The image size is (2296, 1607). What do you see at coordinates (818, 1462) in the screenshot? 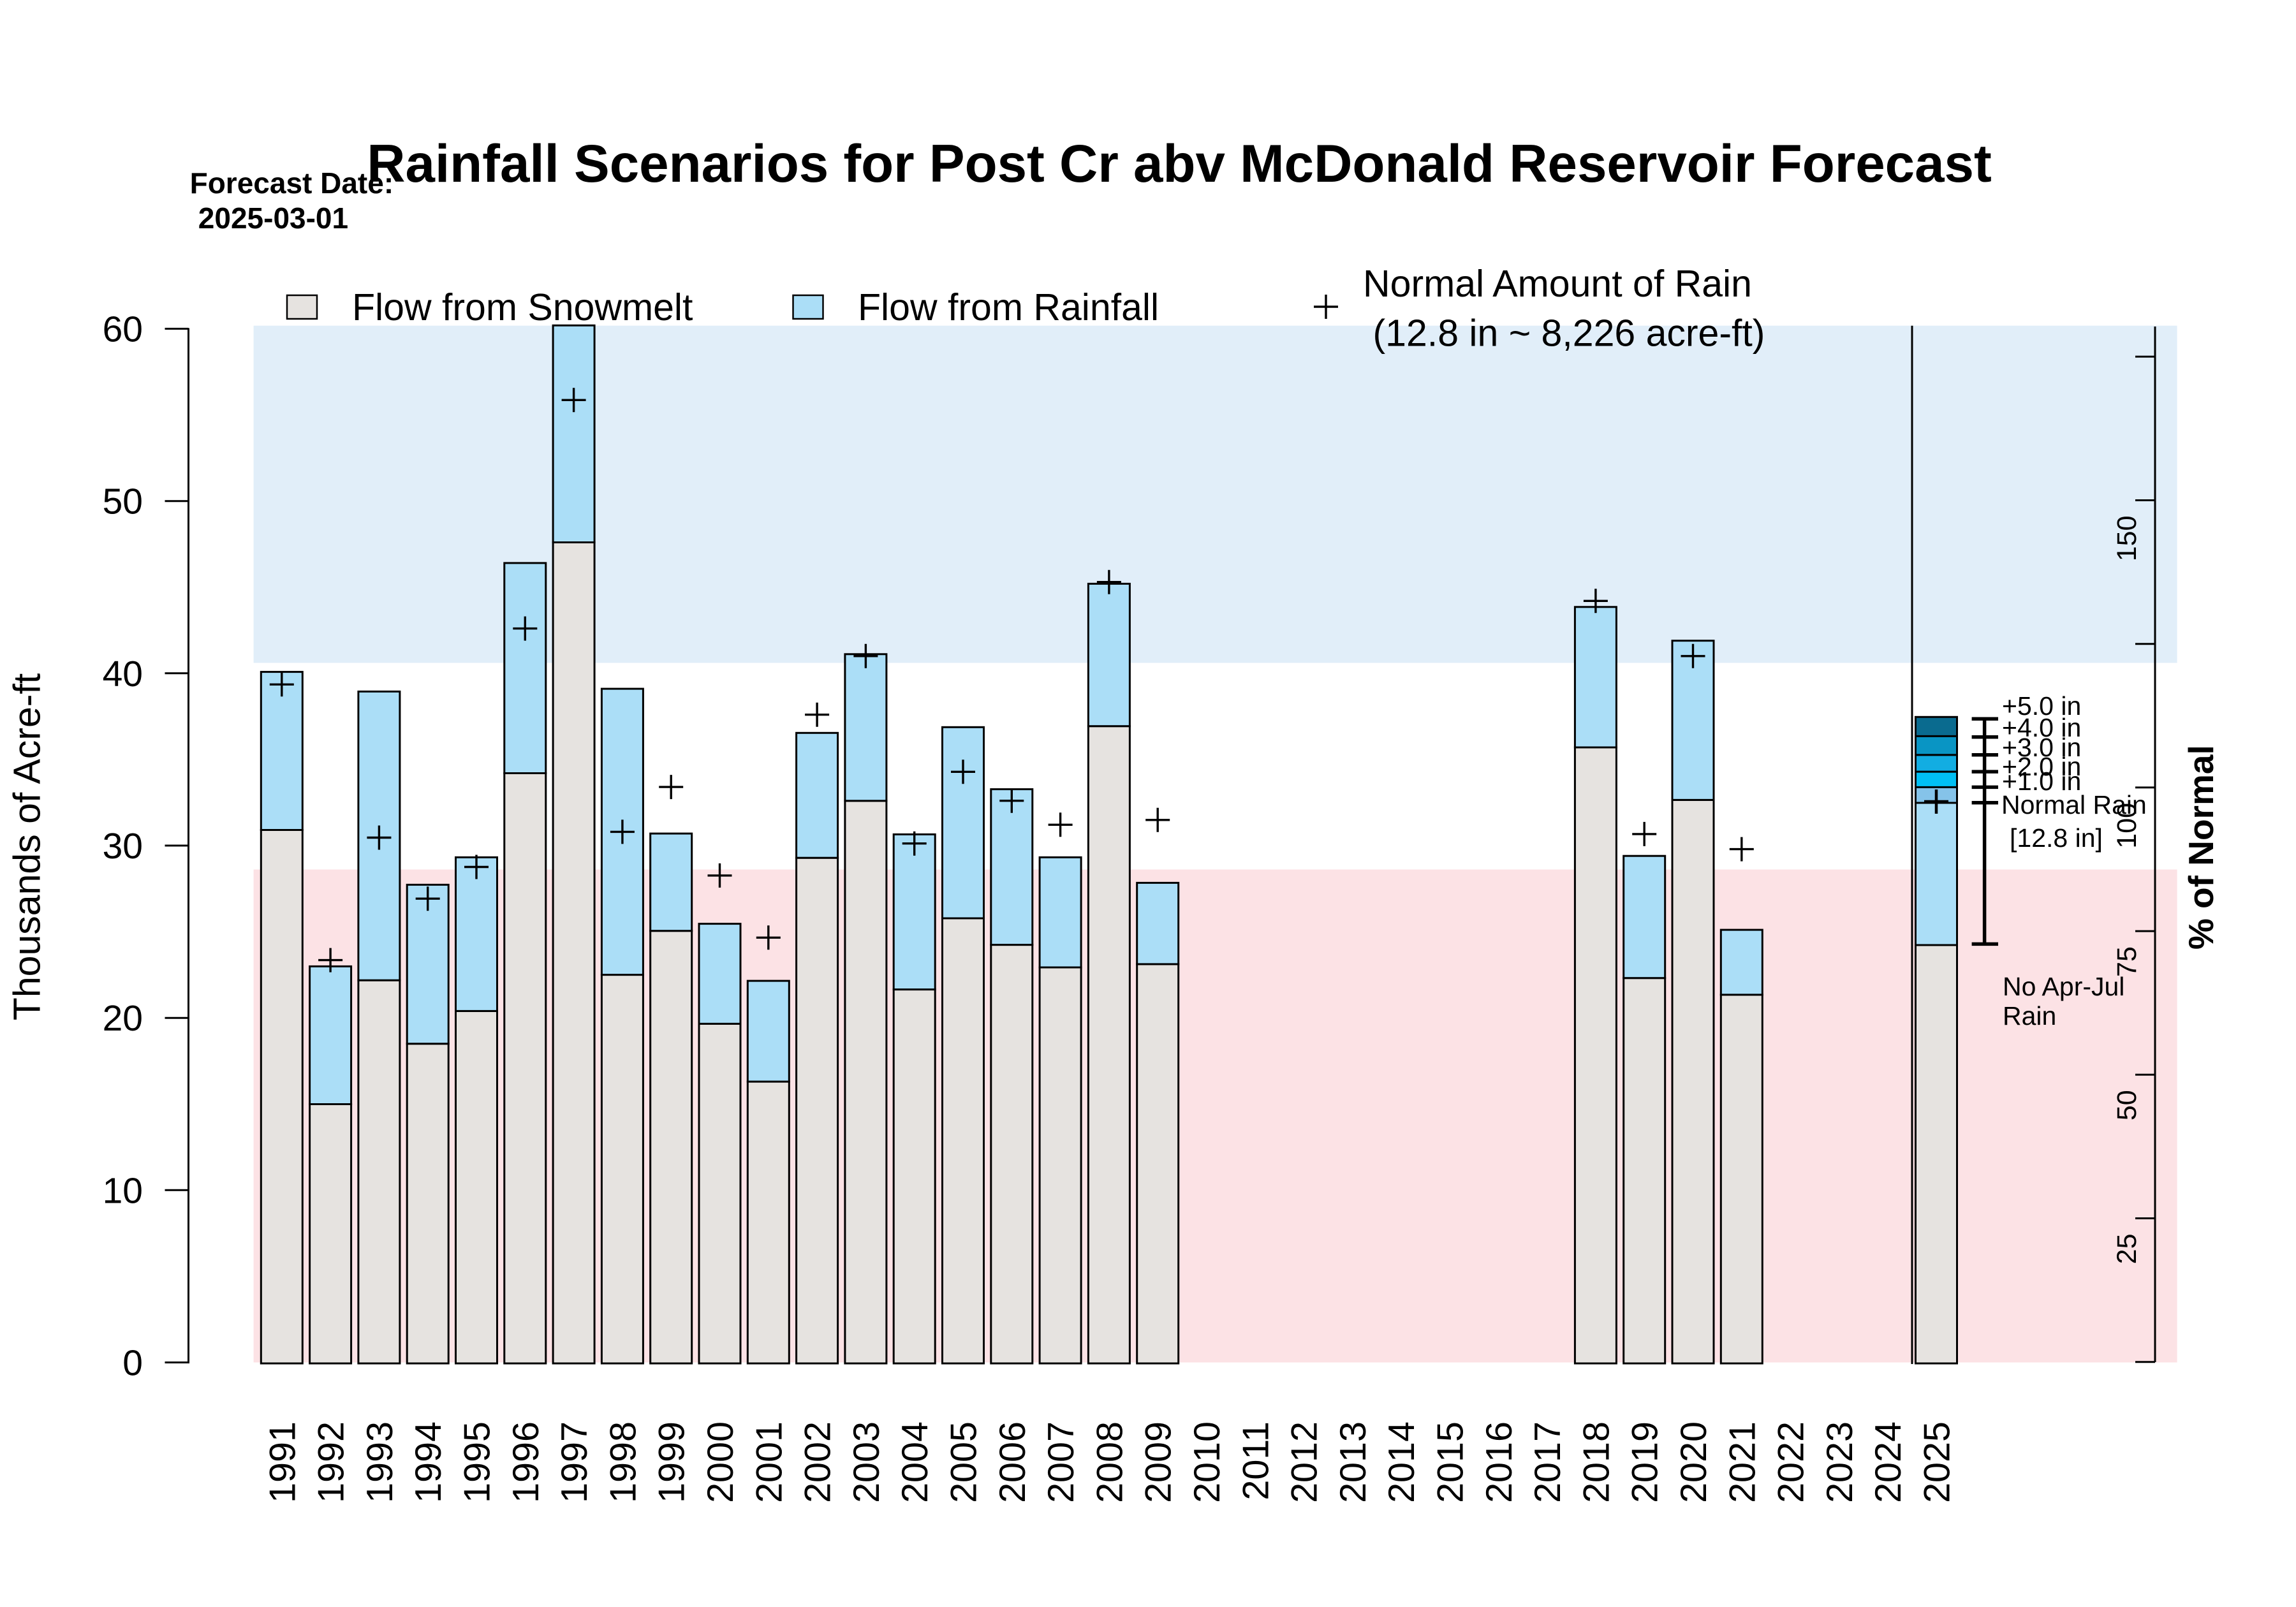
I see `svg-text: 2002` at bounding box center [818, 1462].